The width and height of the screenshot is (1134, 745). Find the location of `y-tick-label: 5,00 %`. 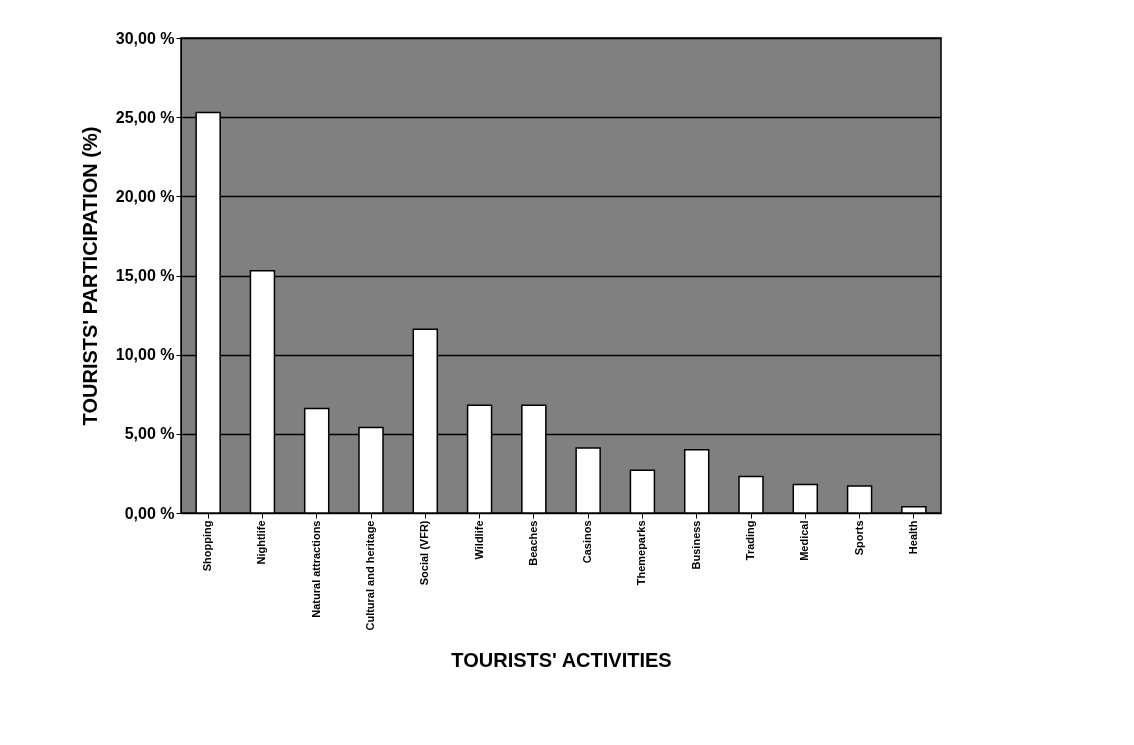

y-tick-label: 5,00 % is located at coordinates (149, 434).